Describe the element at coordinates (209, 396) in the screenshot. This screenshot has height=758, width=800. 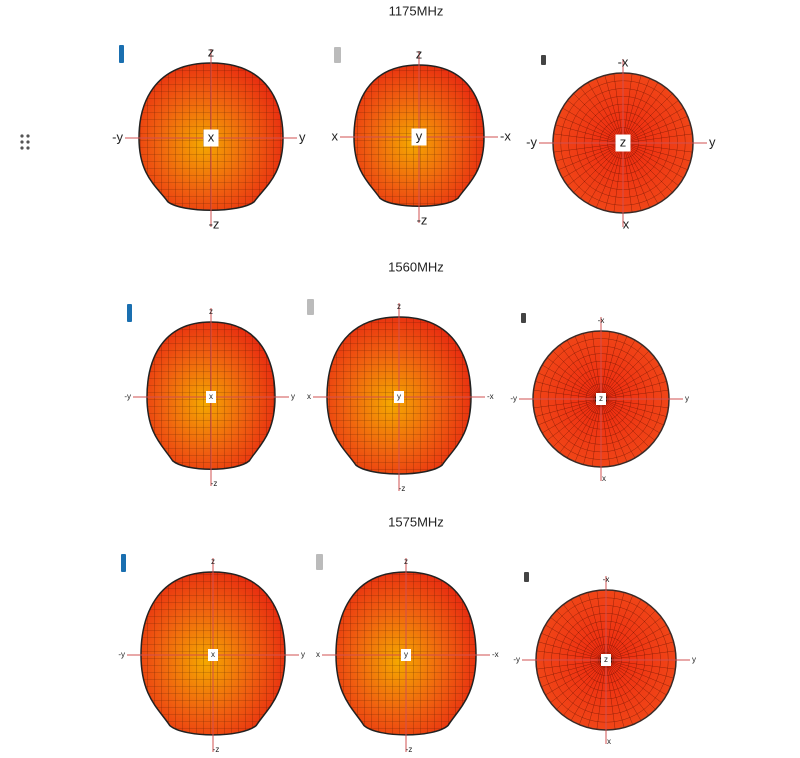
I see `pattern-view: z -z -y y x` at that location.